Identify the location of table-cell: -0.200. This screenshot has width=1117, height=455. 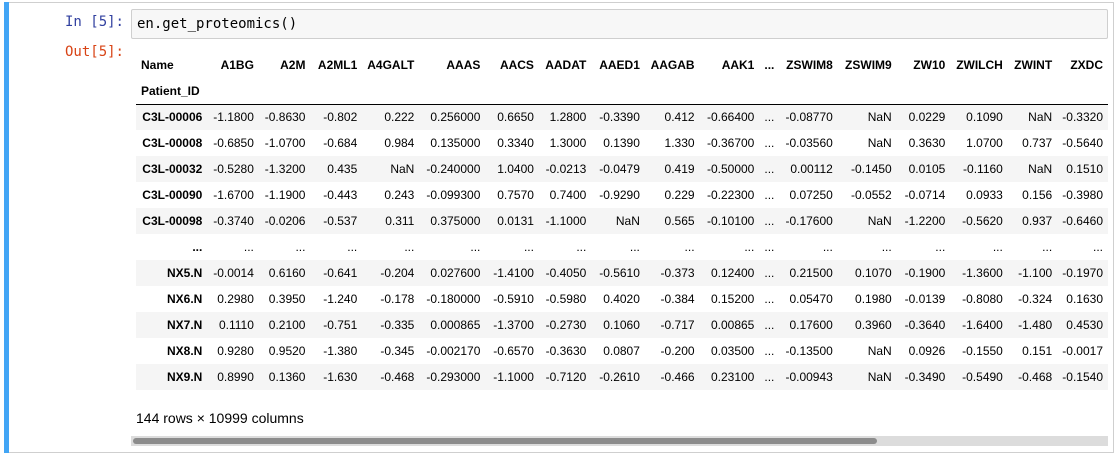
(677, 351).